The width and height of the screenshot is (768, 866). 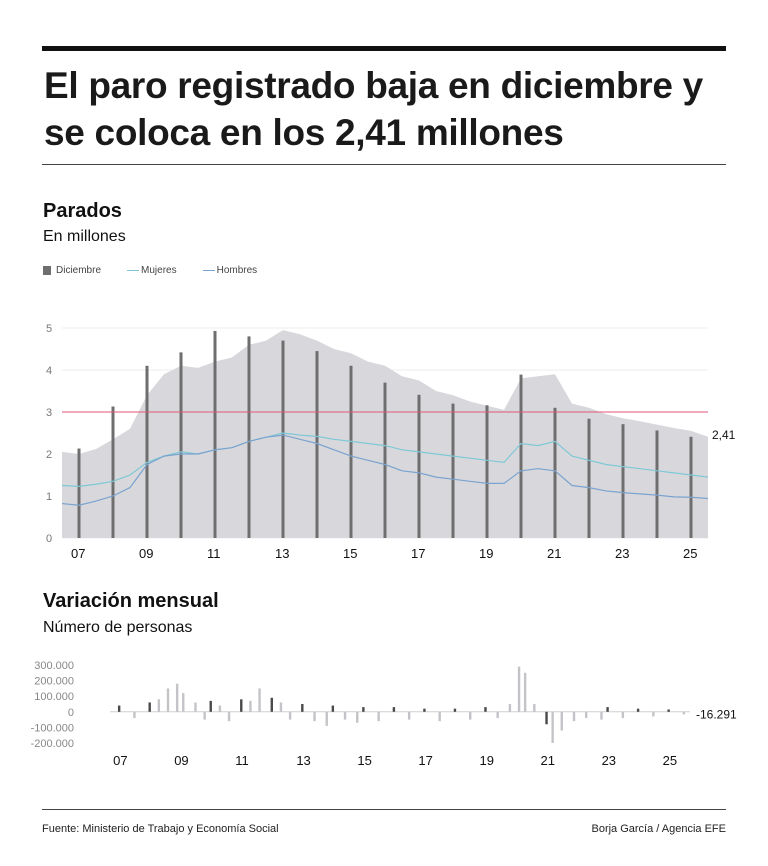 What do you see at coordinates (237, 270) in the screenshot?
I see `legend-label-hombres: Hombres` at bounding box center [237, 270].